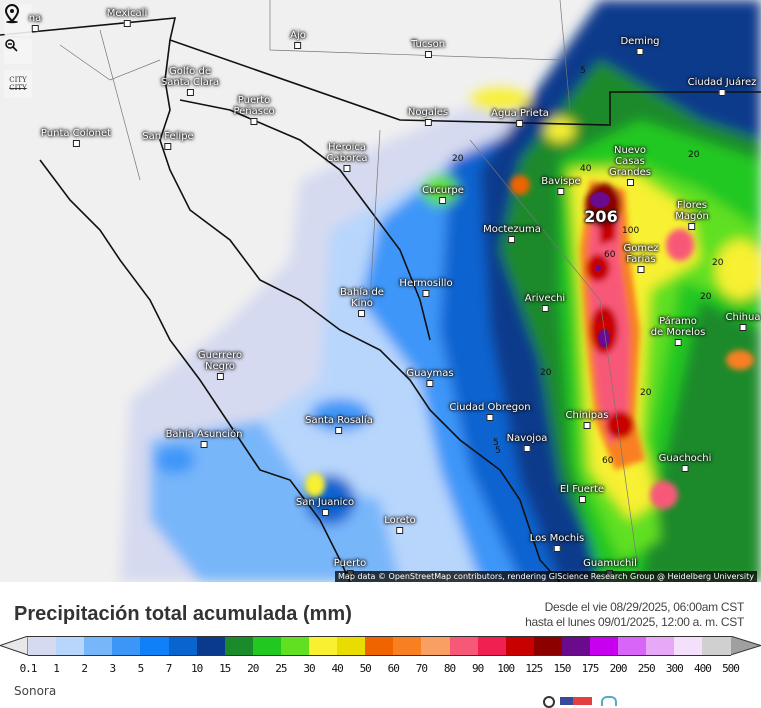 The width and height of the screenshot is (761, 708). What do you see at coordinates (609, 701) in the screenshot?
I see `home-icon` at bounding box center [609, 701].